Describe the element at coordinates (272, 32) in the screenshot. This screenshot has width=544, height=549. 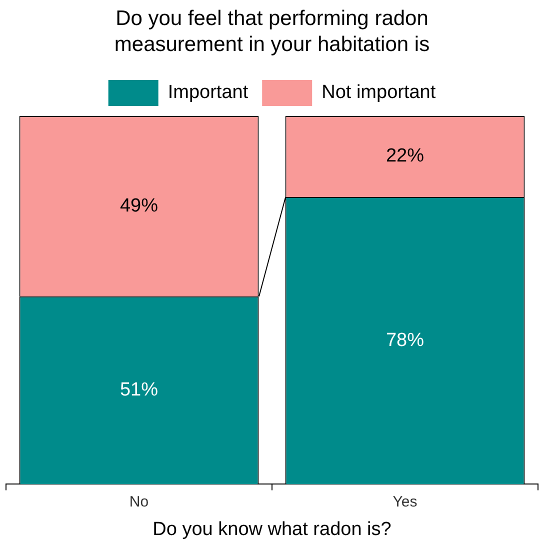
I see `chart-title: Do you feel that performing radon measurement in your habitation is` at that location.